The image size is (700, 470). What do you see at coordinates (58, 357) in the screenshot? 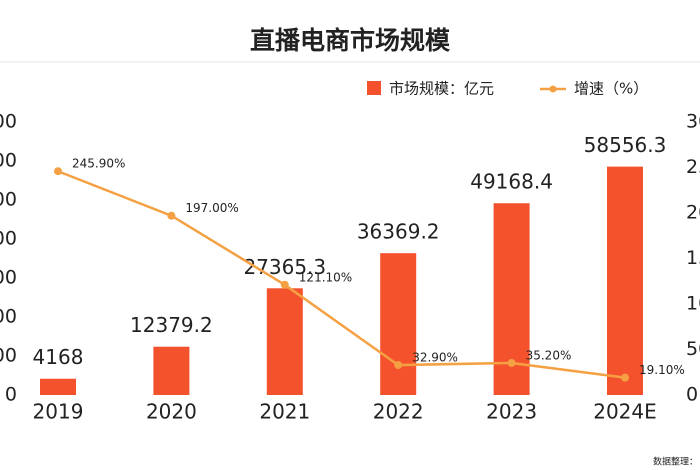
I see `bar-value-label: 4168` at bounding box center [58, 357].